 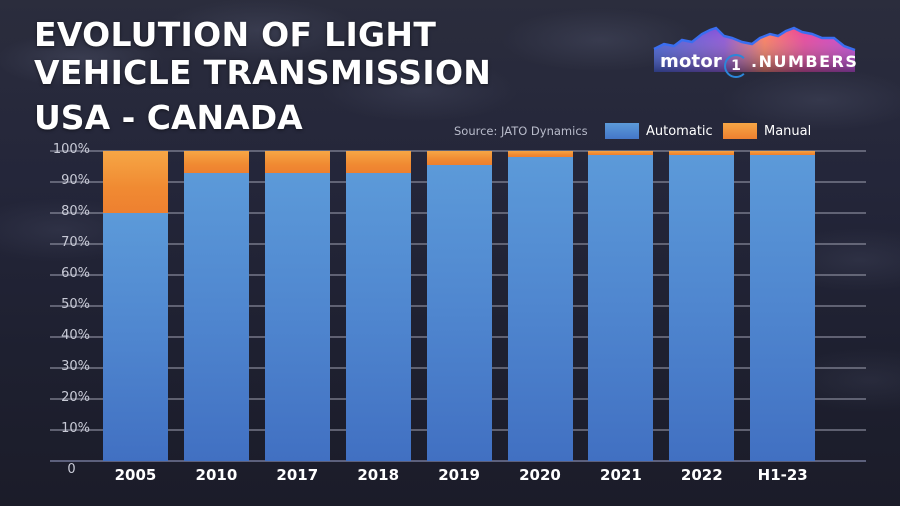 I want to click on motor1-numbers-logo: motor 1 .NUMBERS, so click(x=755, y=51).